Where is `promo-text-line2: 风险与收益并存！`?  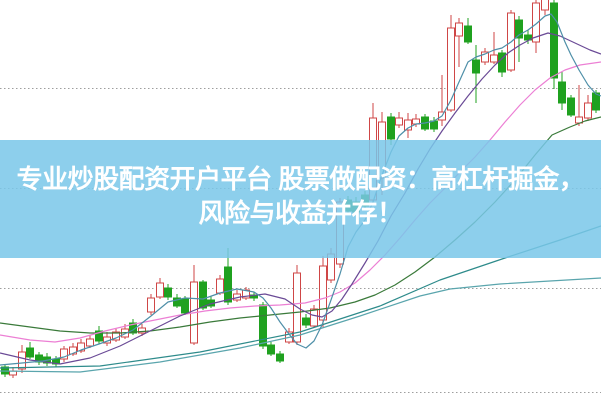
promo-text-line2: 风险与收益并存！ is located at coordinates (300, 213).